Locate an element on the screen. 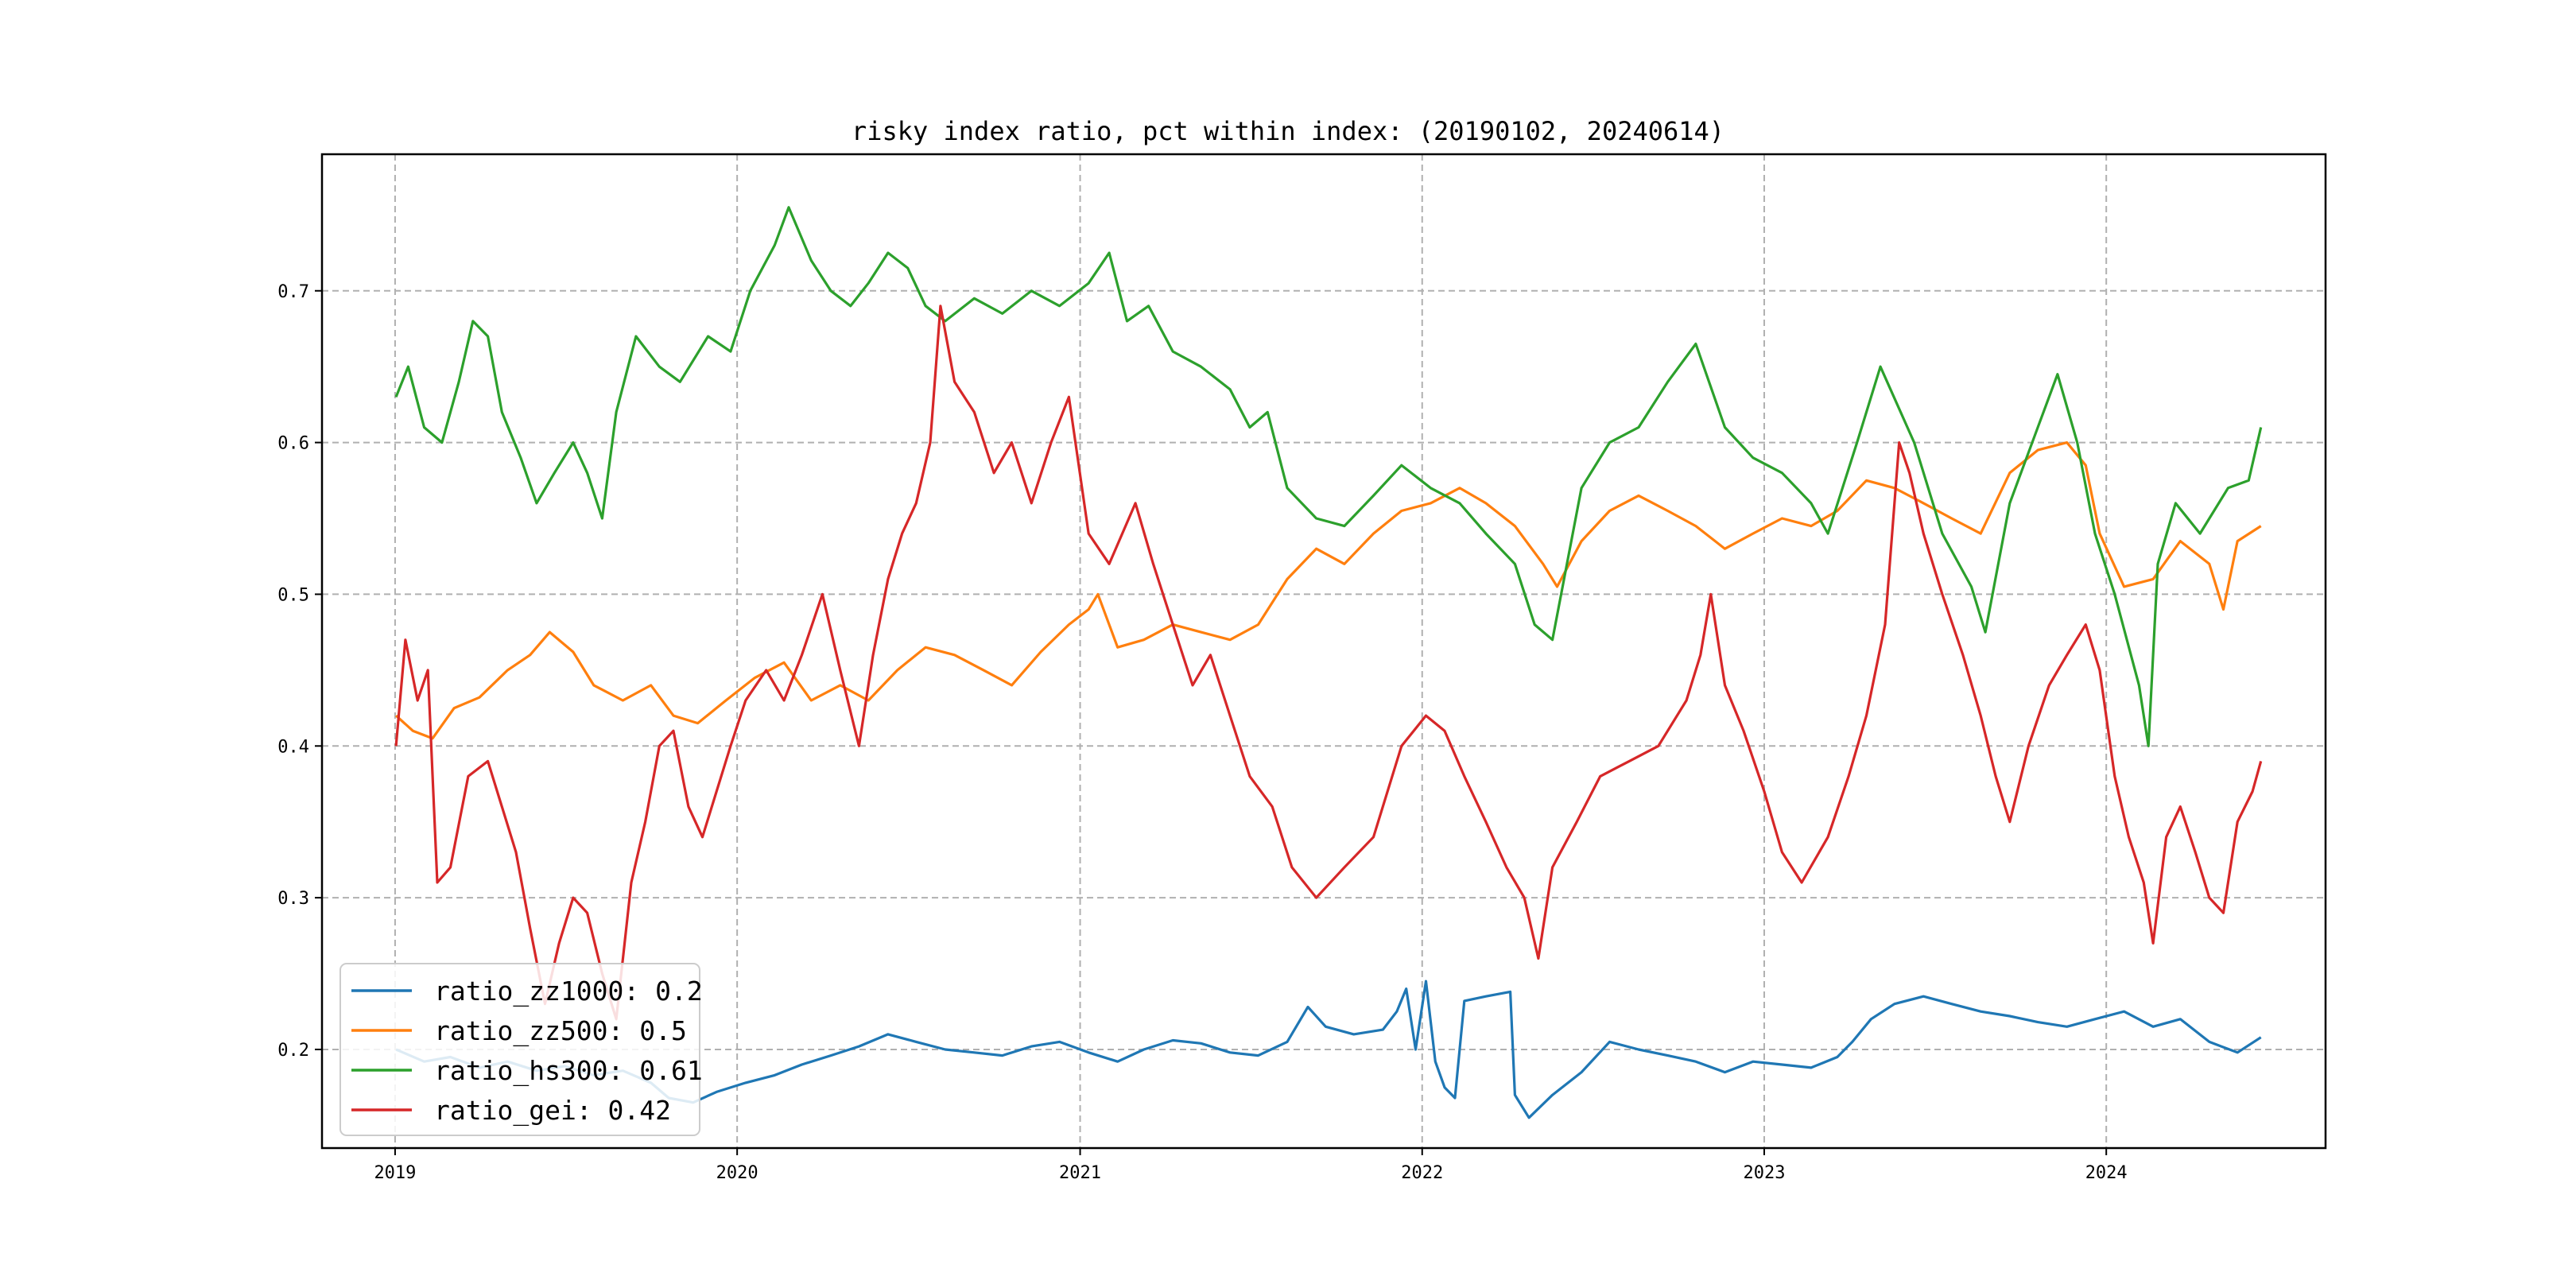 This screenshot has width=2576, height=1288. y-tick-label: 0.2 is located at coordinates (293, 1051).